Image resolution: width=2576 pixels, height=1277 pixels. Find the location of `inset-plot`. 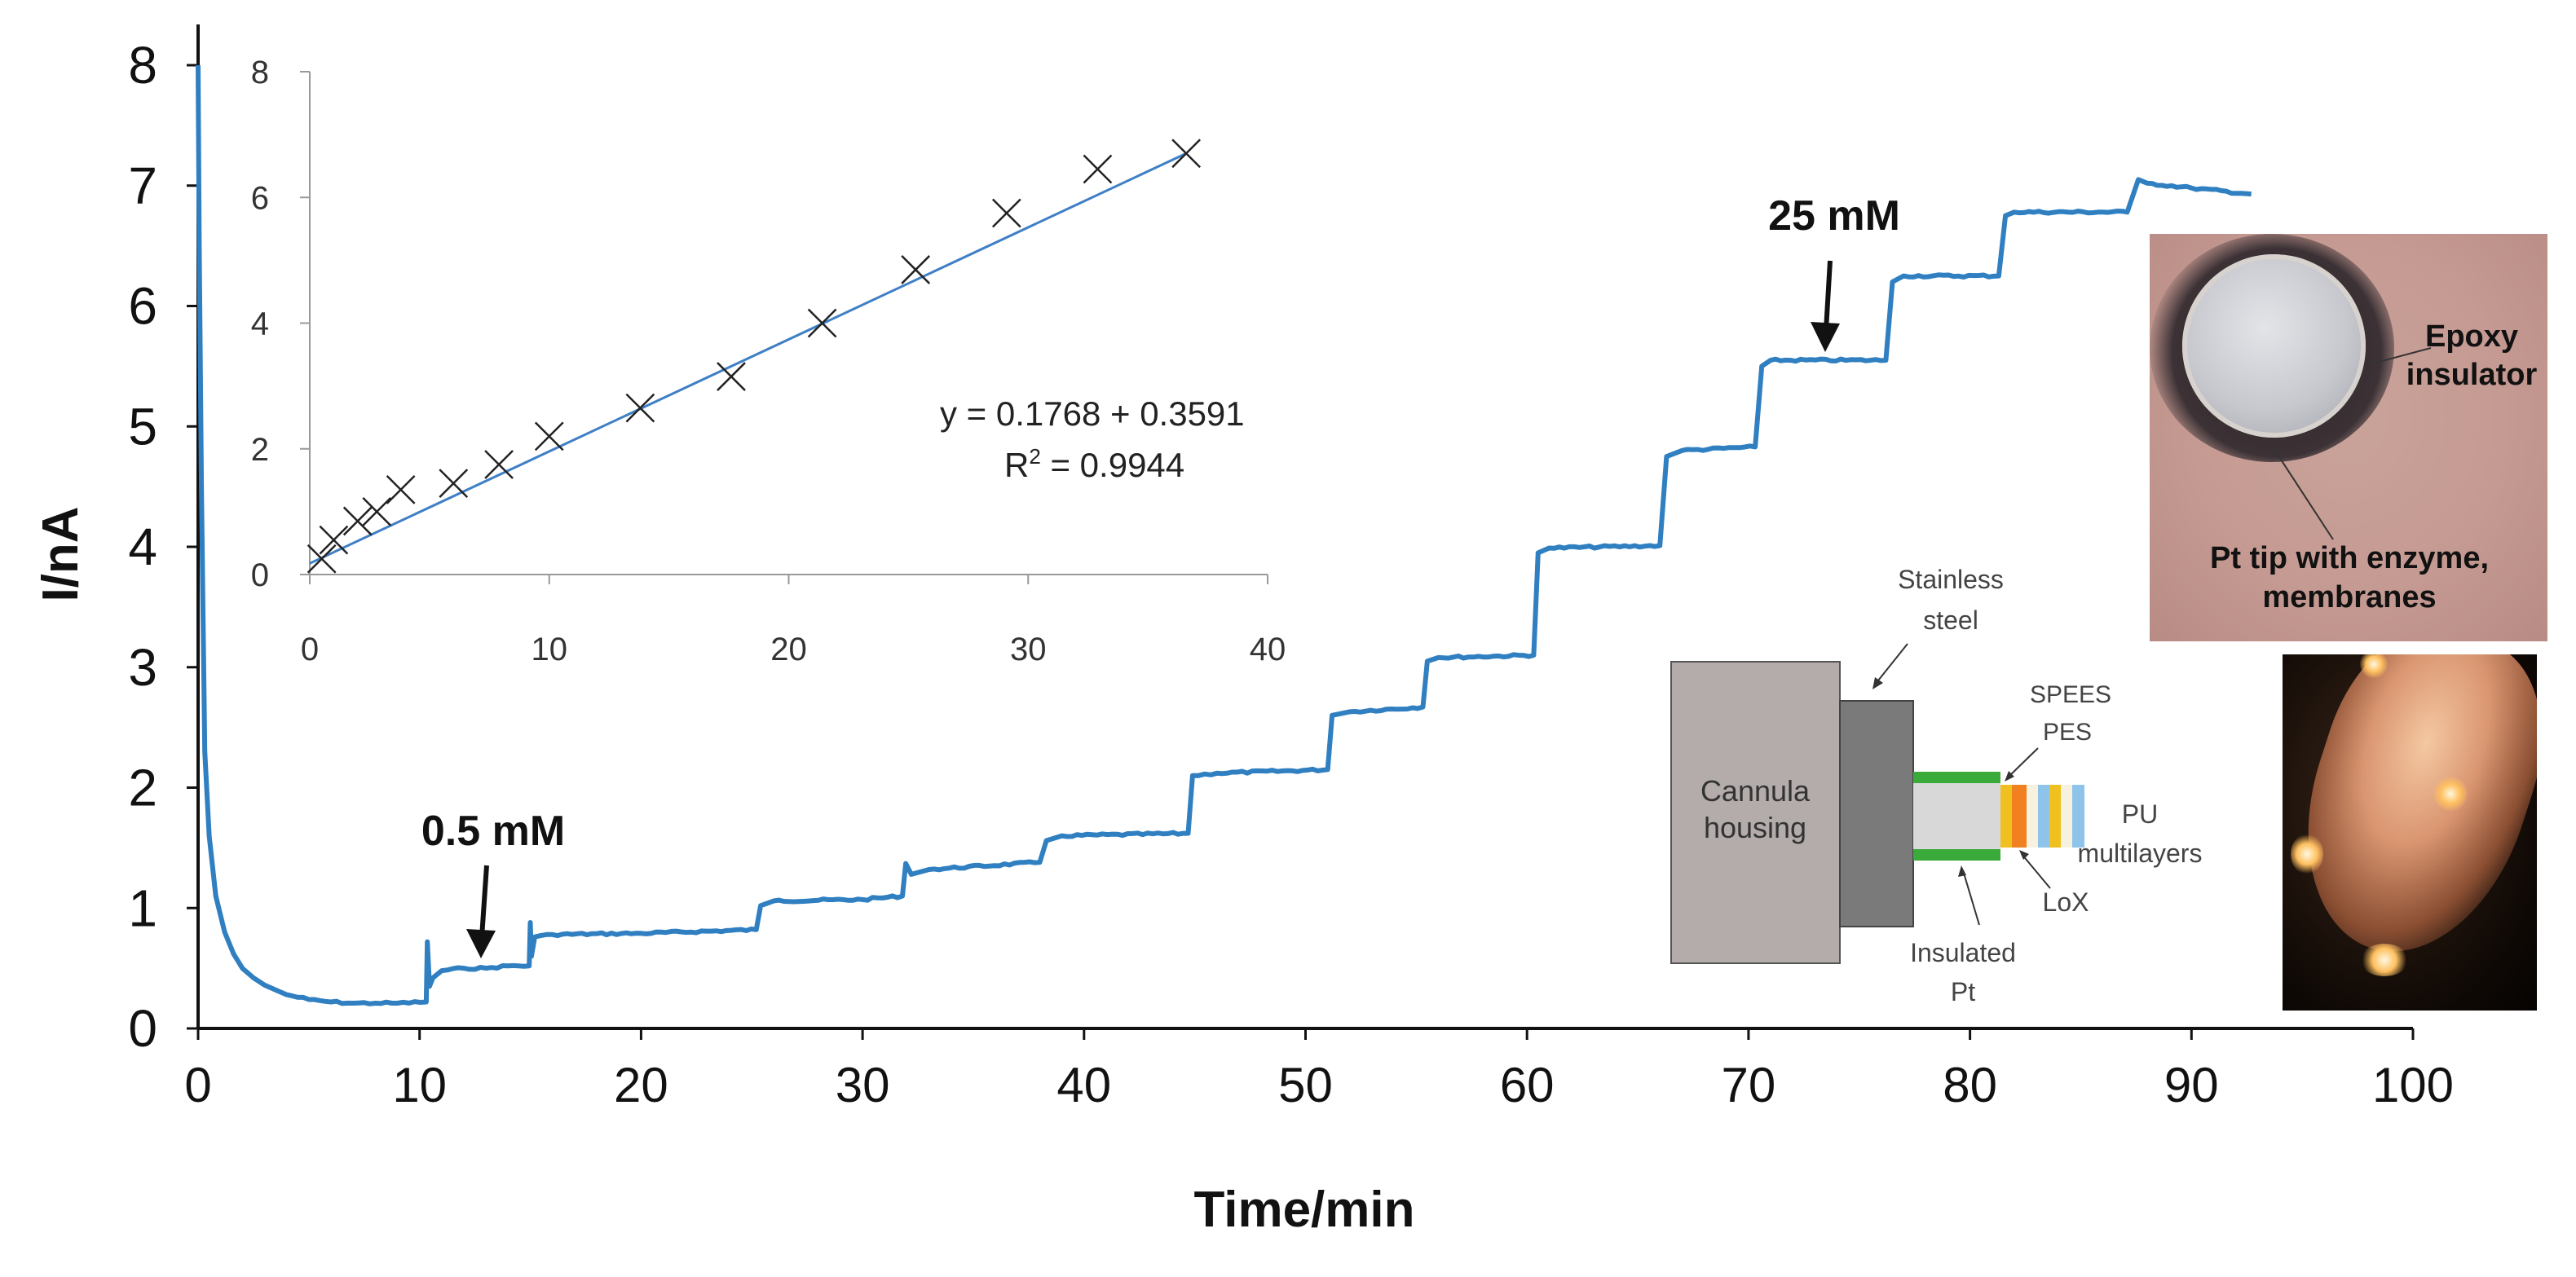

inset-plot is located at coordinates (754, 356).